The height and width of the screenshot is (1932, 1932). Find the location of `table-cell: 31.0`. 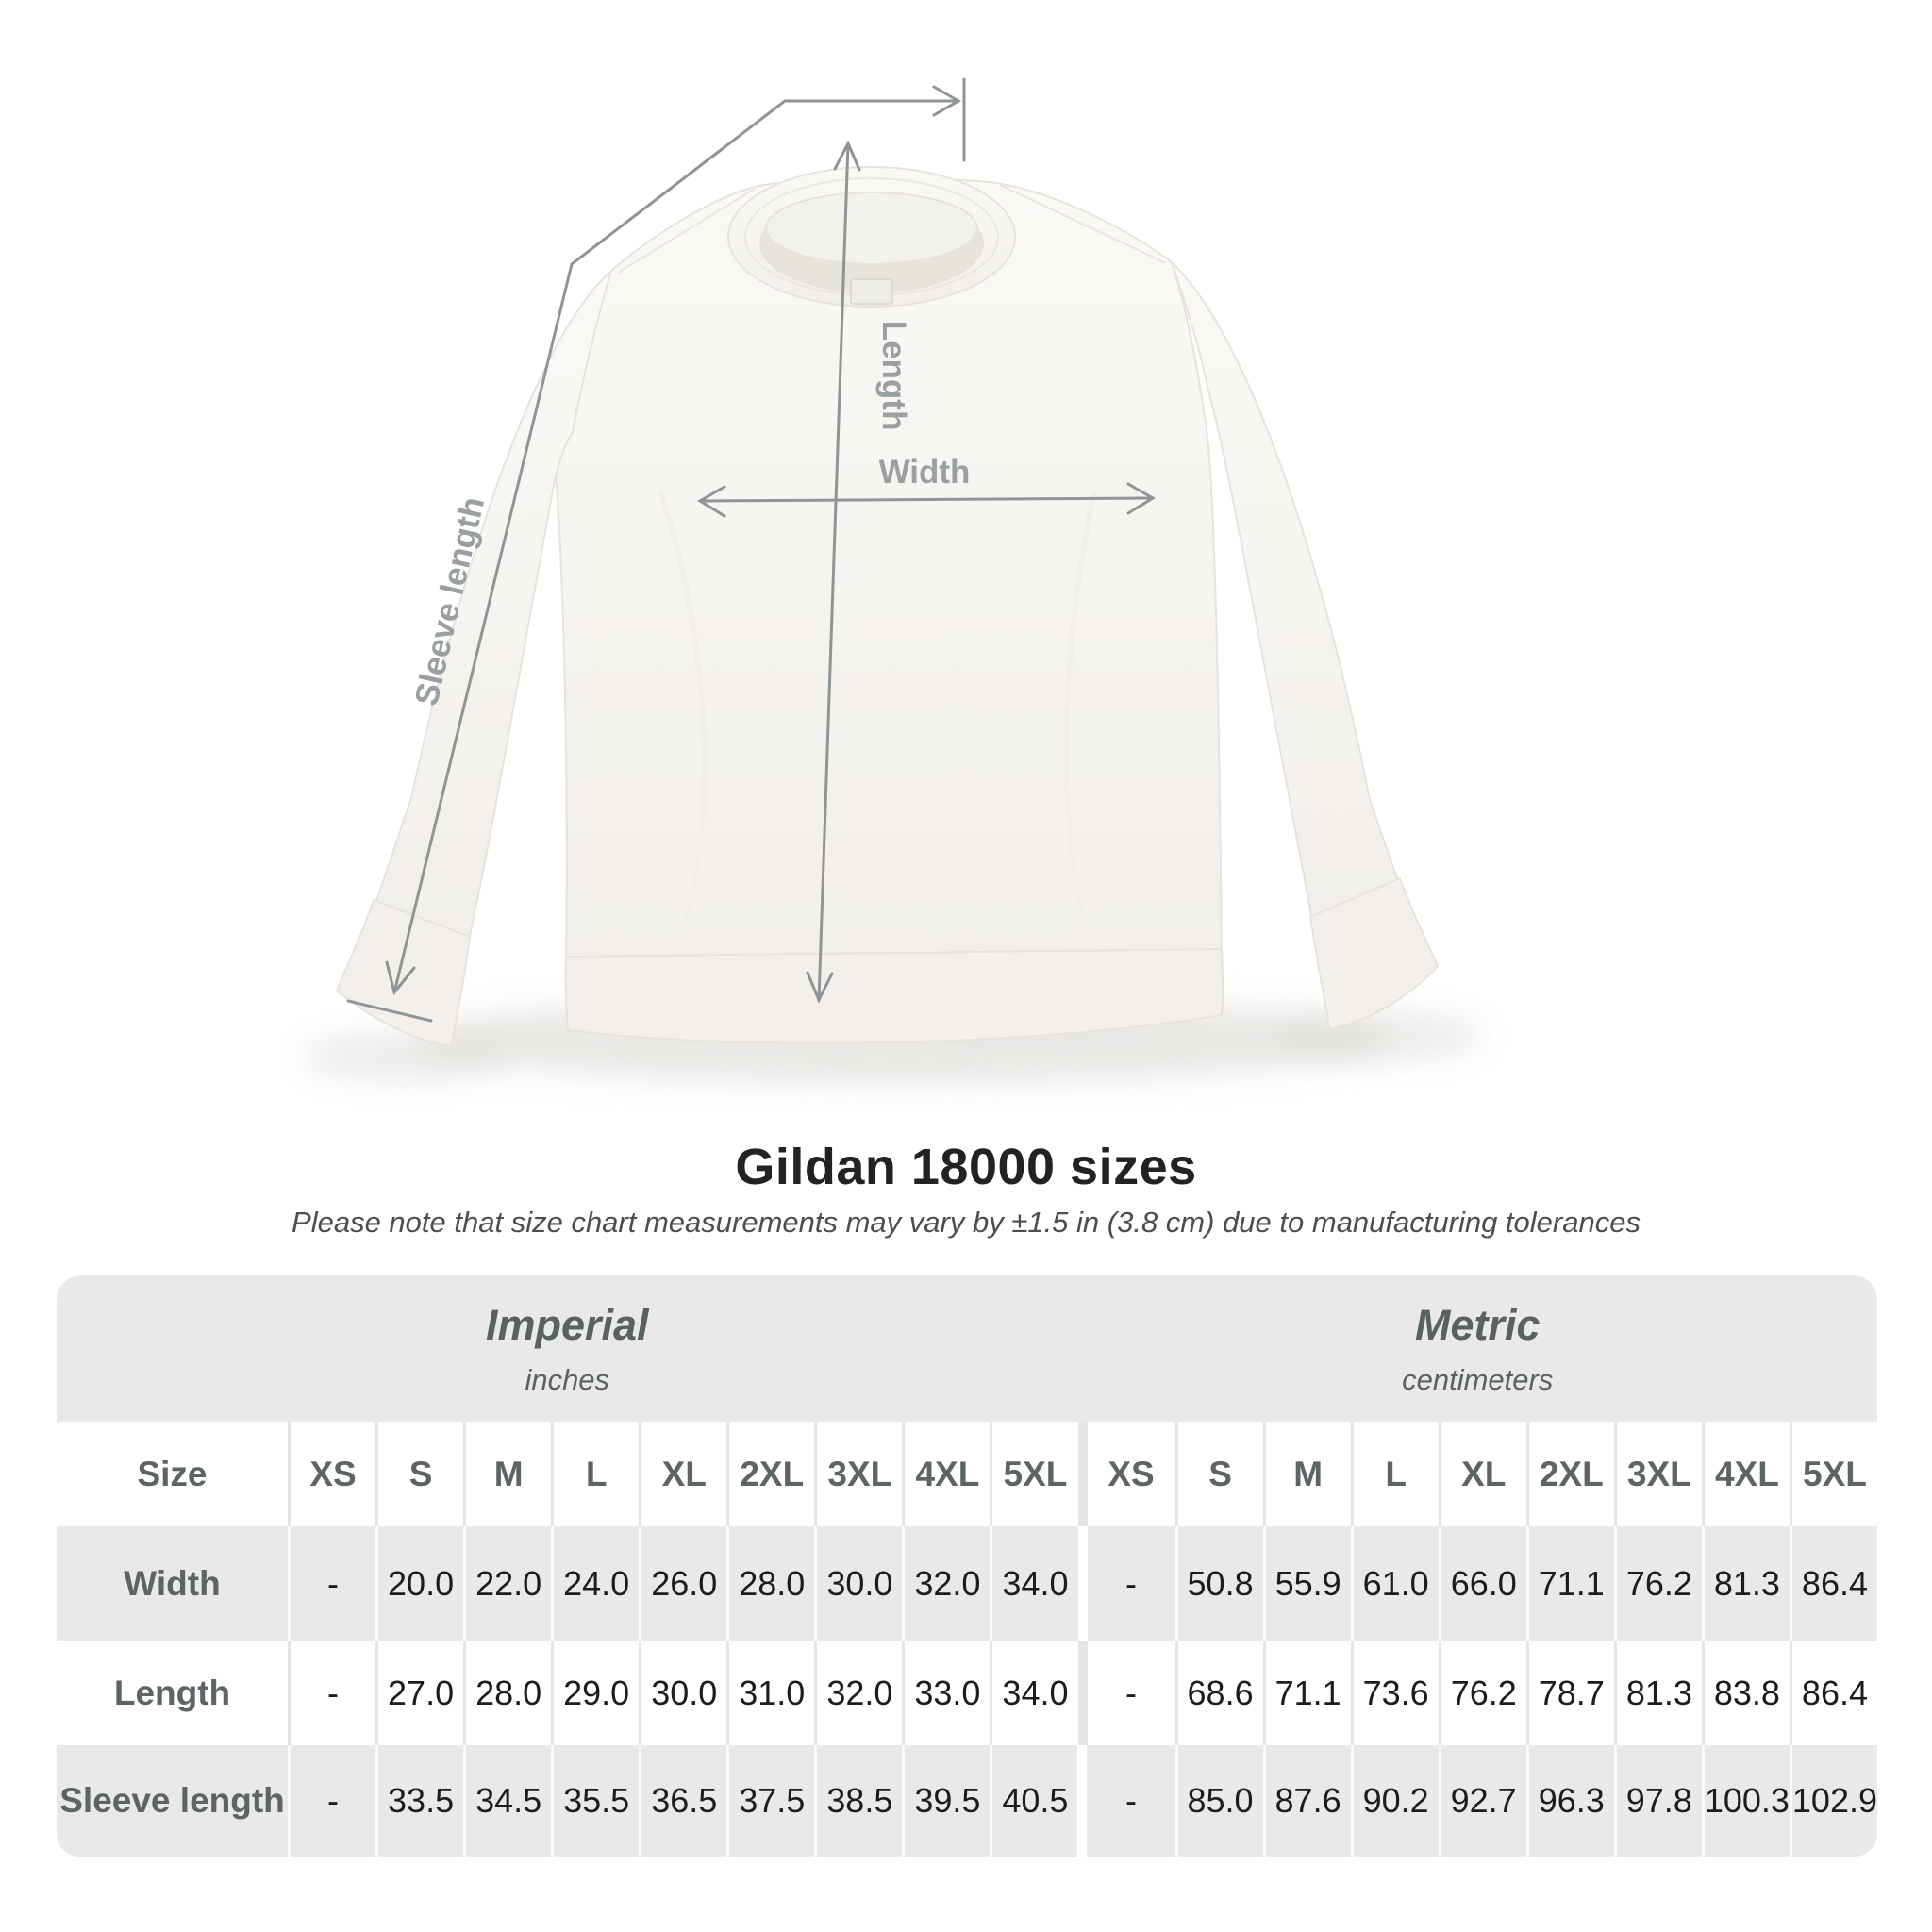

table-cell: 31.0 is located at coordinates (770, 1693).